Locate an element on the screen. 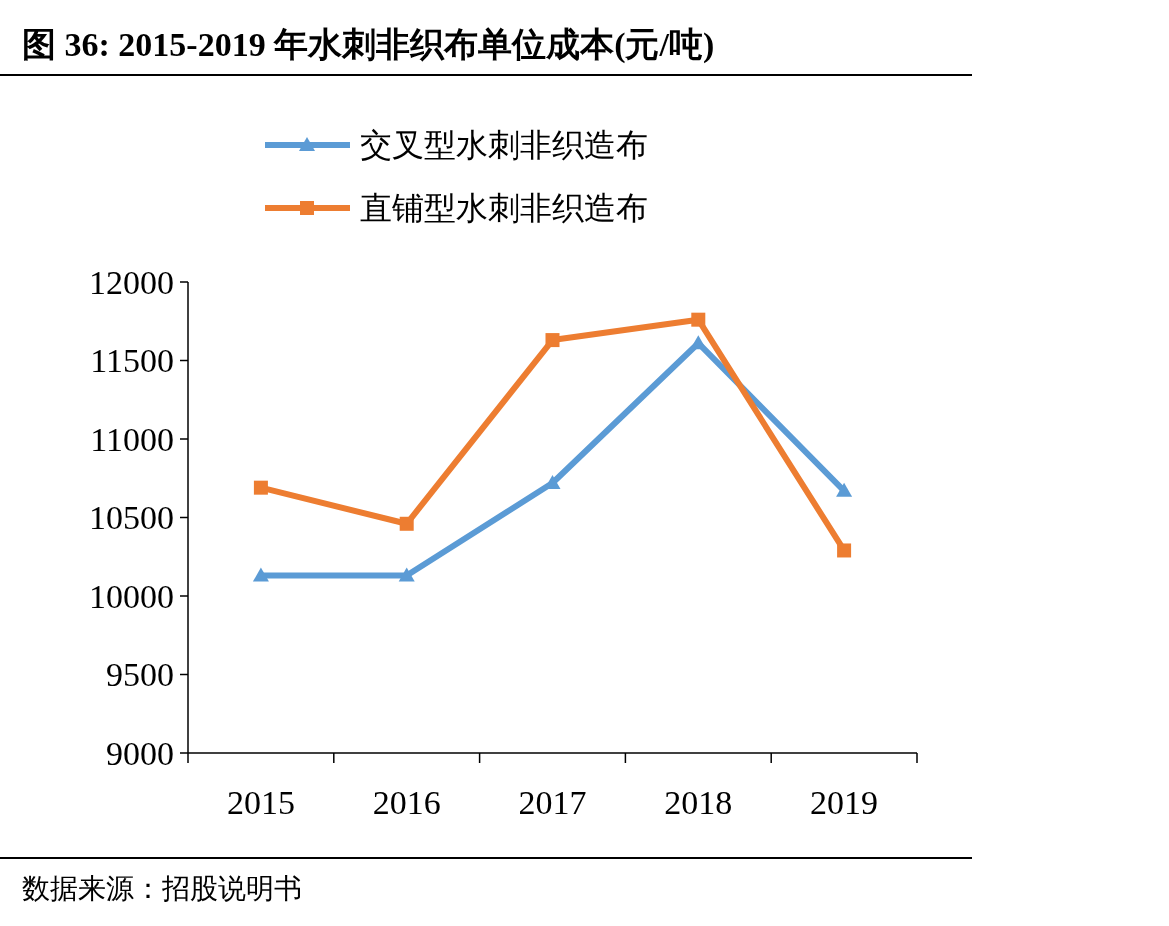 This screenshot has width=1169, height=926. y-tick-label: 9000 is located at coordinates (140, 753).